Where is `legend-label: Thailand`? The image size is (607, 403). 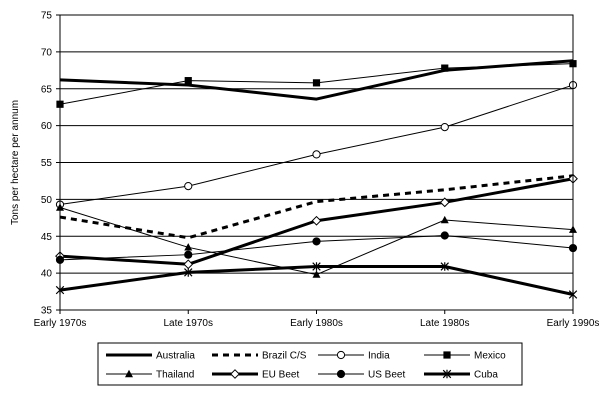 legend-label: Thailand is located at coordinates (175, 375).